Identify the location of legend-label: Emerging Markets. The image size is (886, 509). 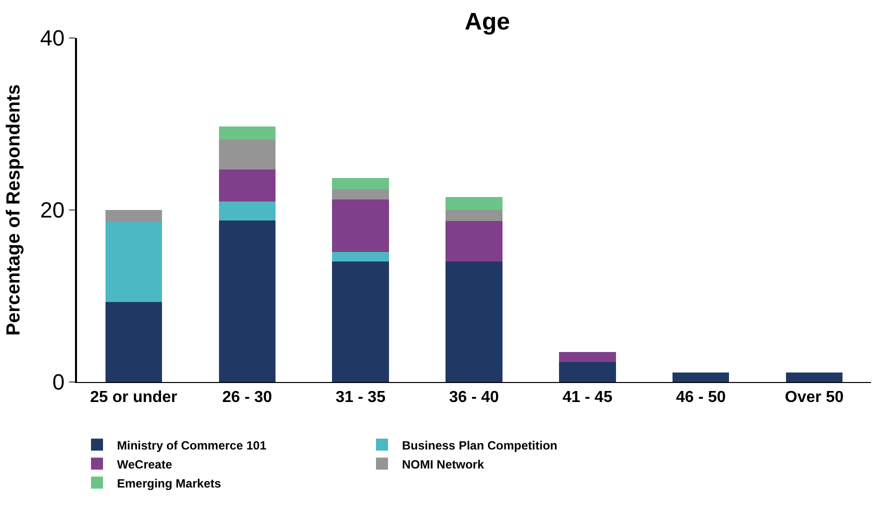
(169, 483).